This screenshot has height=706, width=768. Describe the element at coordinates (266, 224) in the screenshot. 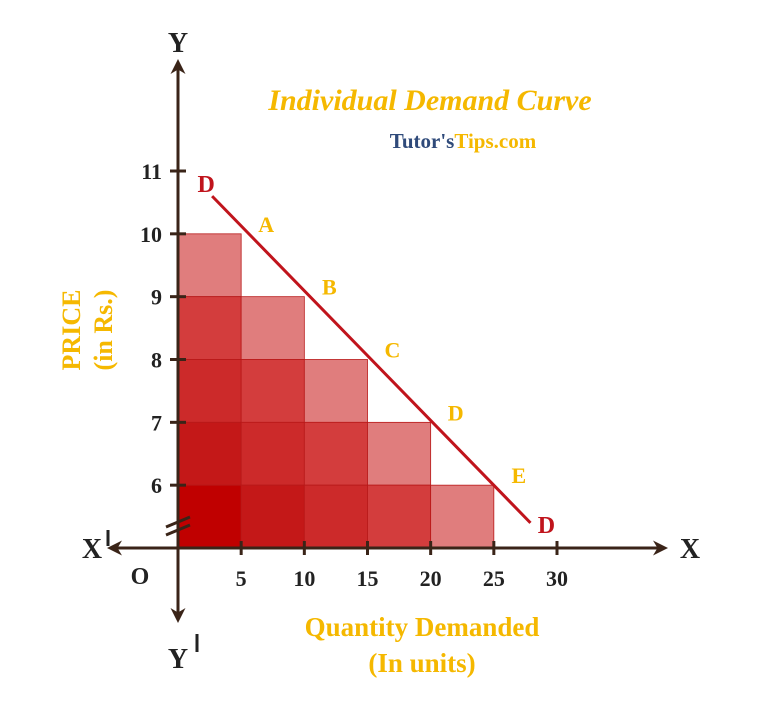

I see `point-label: A` at that location.